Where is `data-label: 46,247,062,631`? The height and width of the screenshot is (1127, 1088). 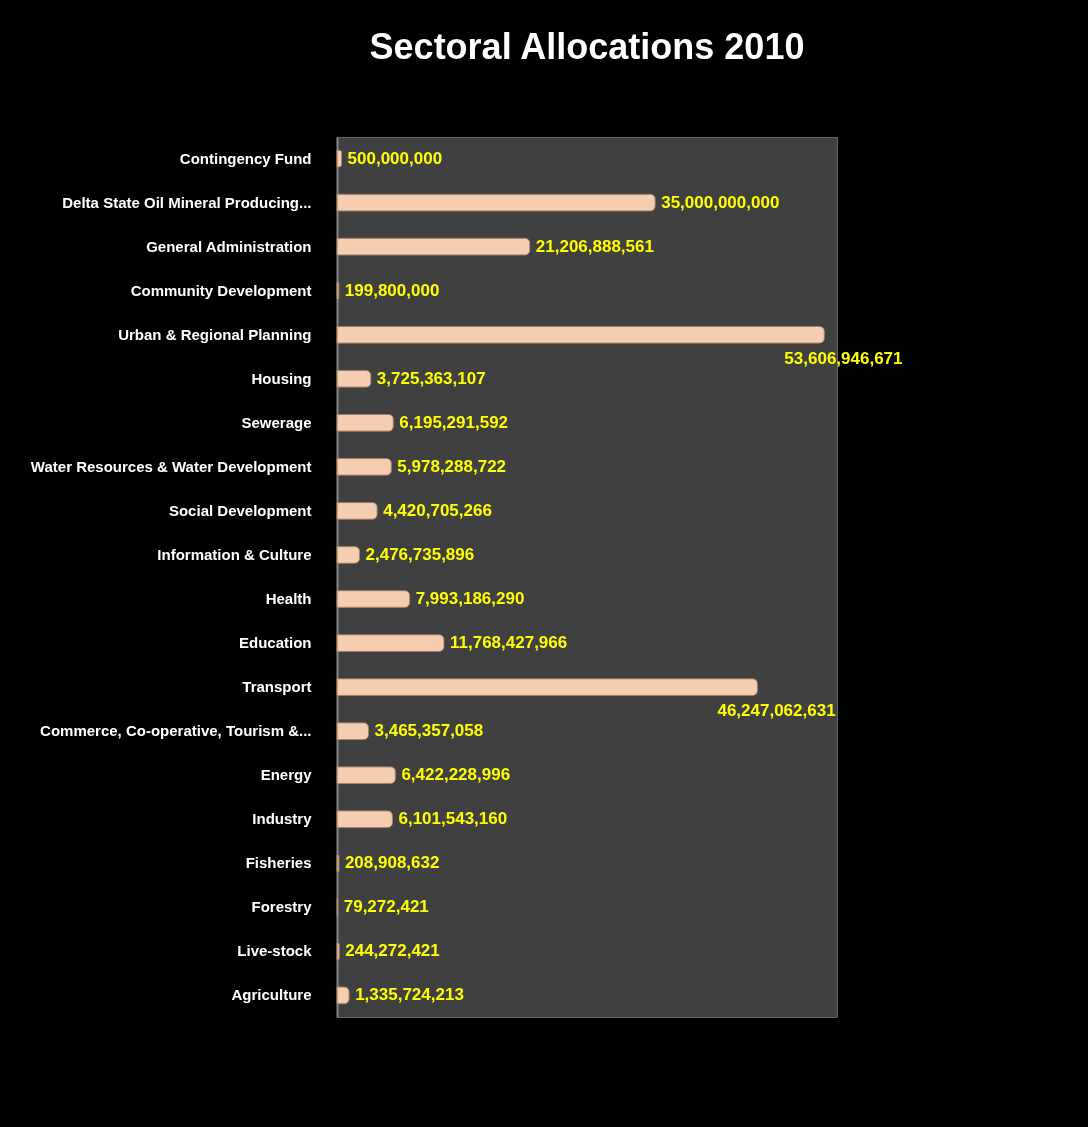 data-label: 46,247,062,631 is located at coordinates (776, 711).